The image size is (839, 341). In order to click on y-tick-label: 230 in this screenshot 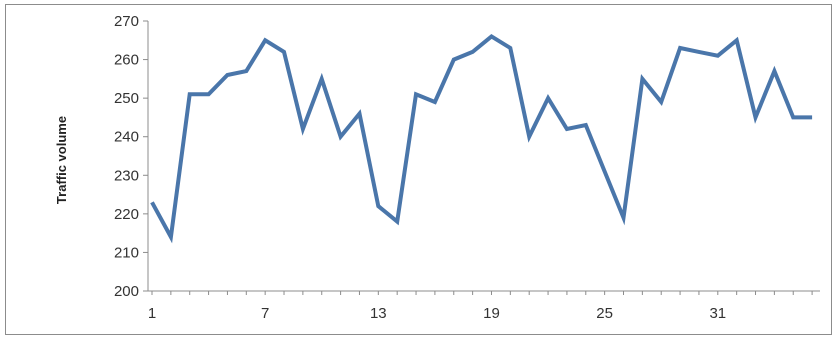, I will do `click(126, 175)`.